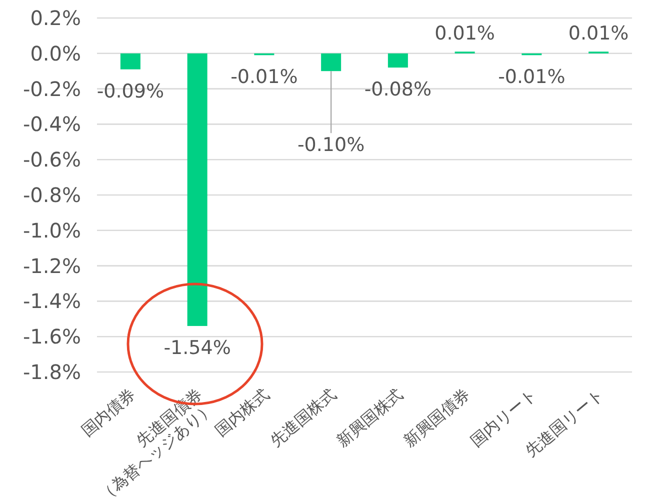  I want to click on y-tick-label: -0.8%, so click(51, 195).